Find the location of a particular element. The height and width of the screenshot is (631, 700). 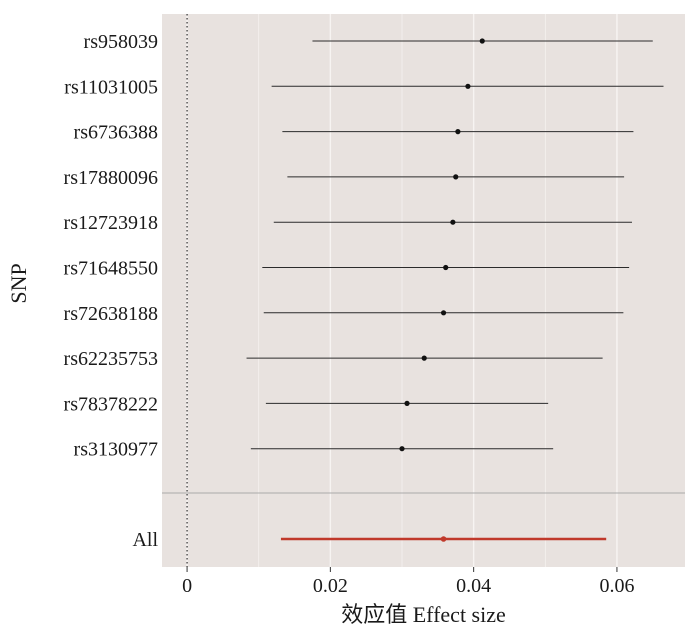

y-tick-label: rs958039 is located at coordinates (121, 42).